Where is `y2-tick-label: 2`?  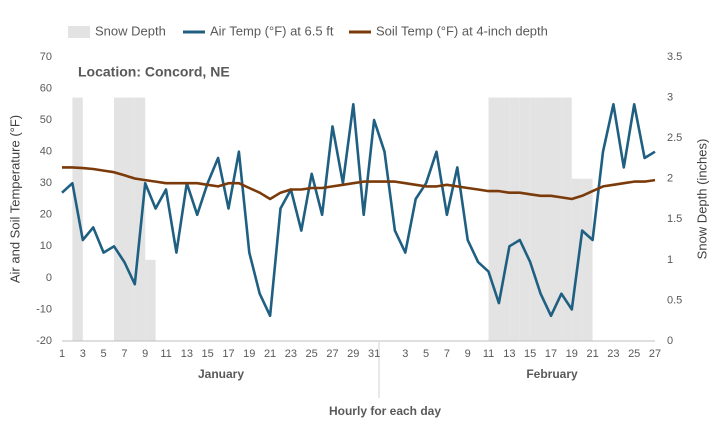
y2-tick-label: 2 is located at coordinates (670, 179).